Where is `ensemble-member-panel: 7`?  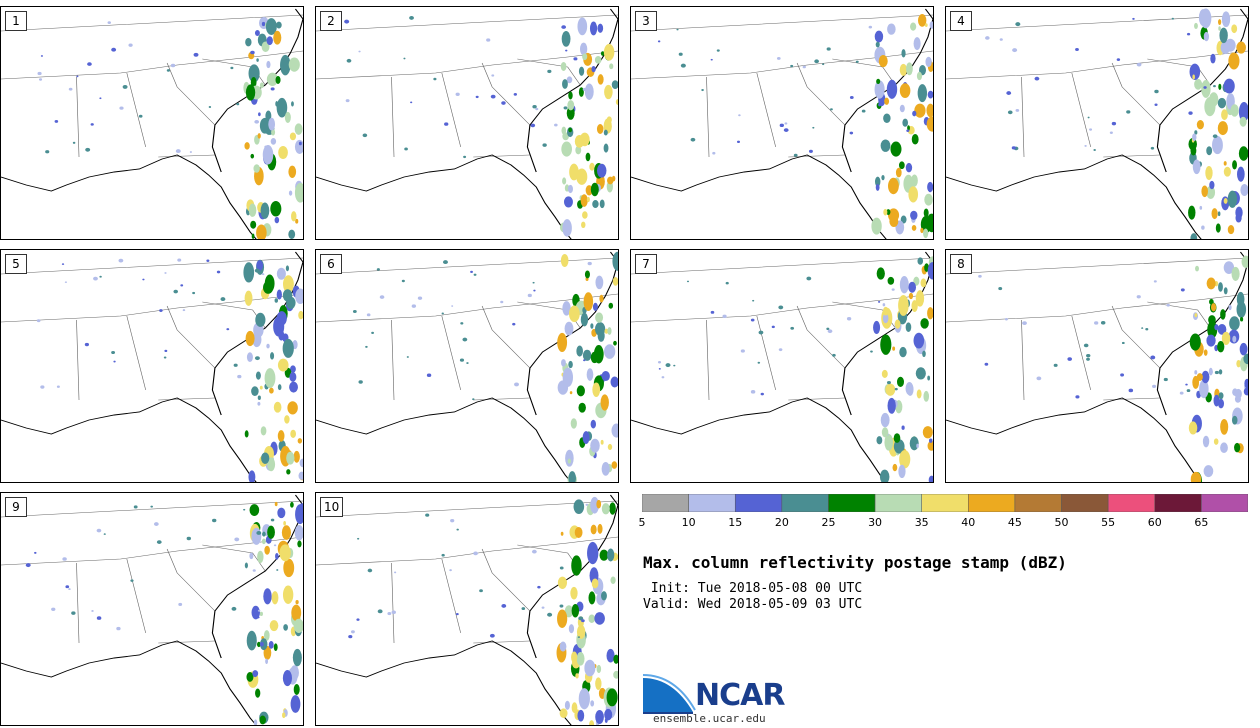 ensemble-member-panel: 7 is located at coordinates (782, 366).